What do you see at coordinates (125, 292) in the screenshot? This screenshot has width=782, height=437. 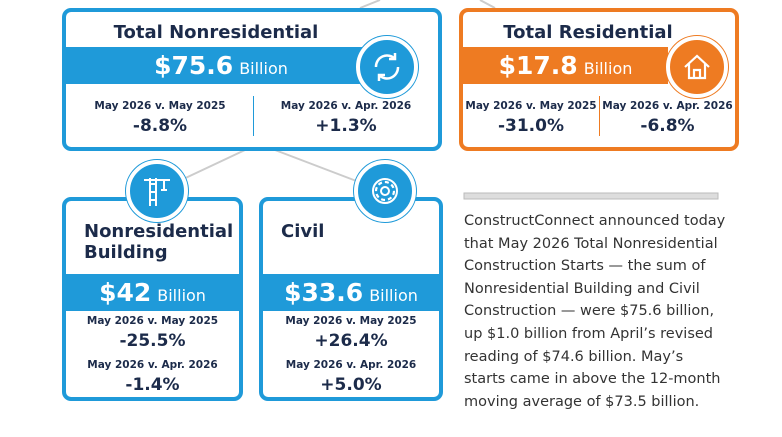 I see `amount: $42` at bounding box center [125, 292].